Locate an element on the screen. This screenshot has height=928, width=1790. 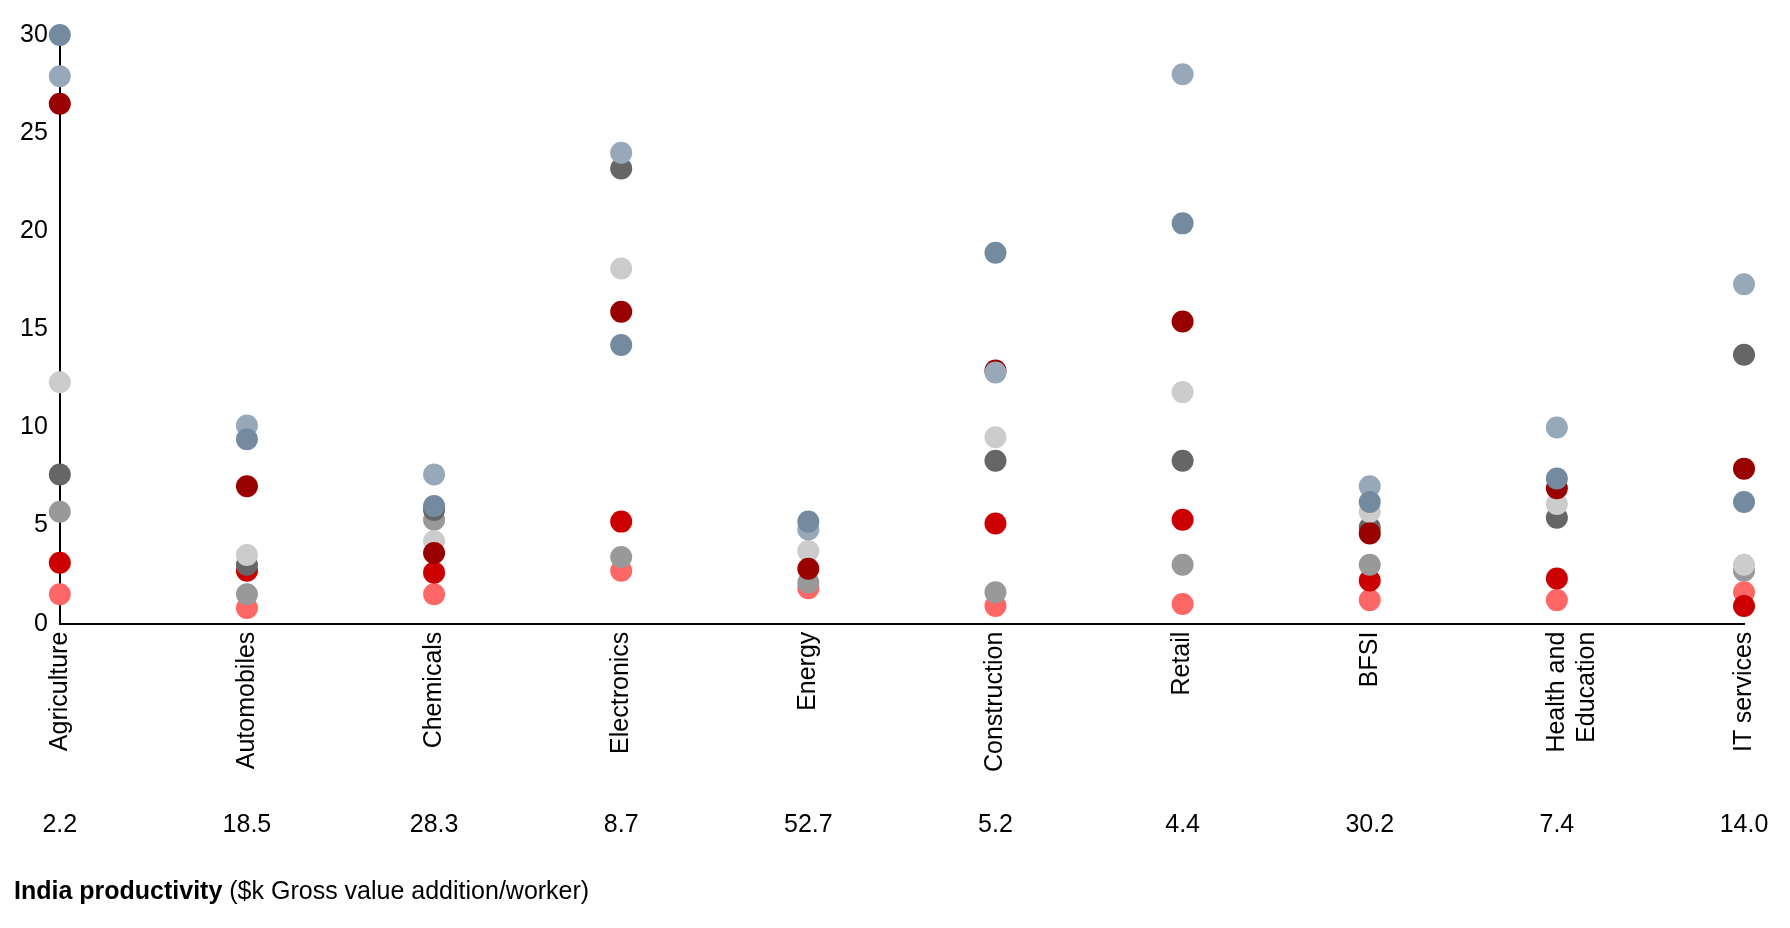
y-tick-label: 15 is located at coordinates (34, 327).